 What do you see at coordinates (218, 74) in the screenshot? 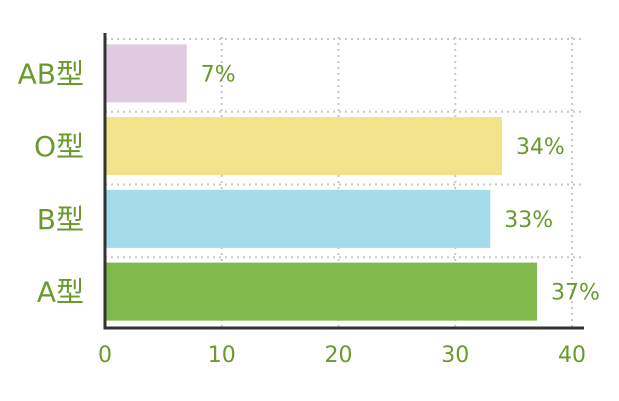
I see `value-label: 7%` at bounding box center [218, 74].